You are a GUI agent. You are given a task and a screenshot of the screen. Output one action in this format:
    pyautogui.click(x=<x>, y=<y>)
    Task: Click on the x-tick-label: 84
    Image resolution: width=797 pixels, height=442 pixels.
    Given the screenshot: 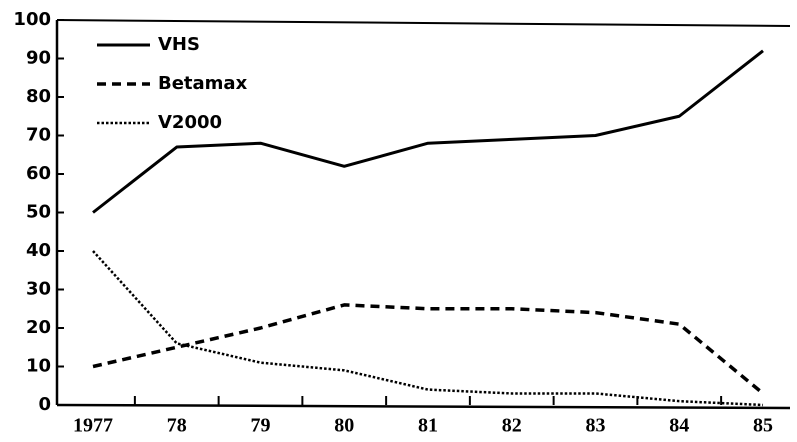 What is the action you would take?
    pyautogui.click(x=679, y=426)
    